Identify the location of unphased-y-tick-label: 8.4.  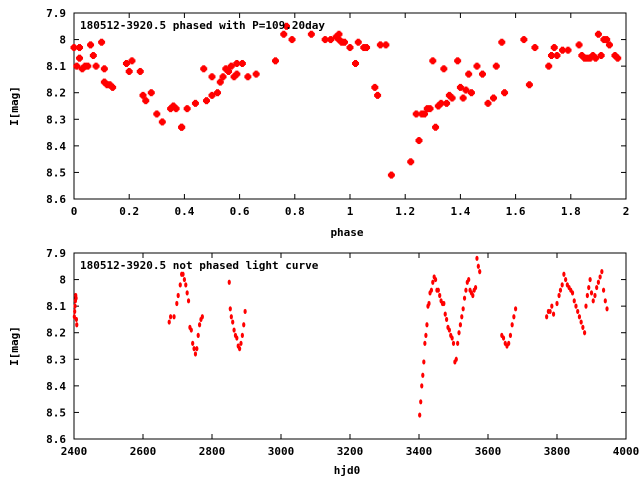
(56, 386).